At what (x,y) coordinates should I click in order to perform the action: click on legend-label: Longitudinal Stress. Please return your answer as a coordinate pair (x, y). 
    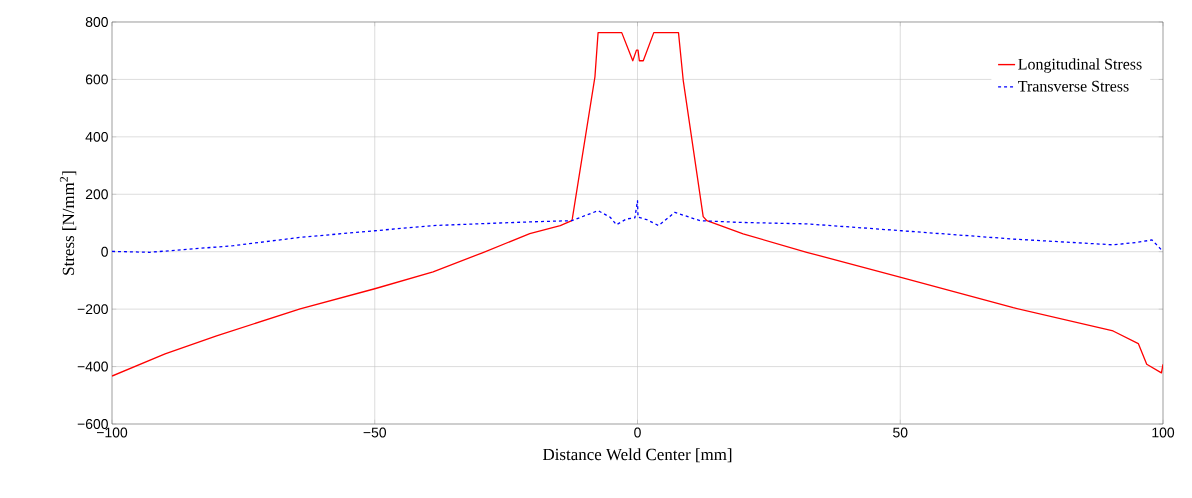
    Looking at the image, I should click on (1080, 65).